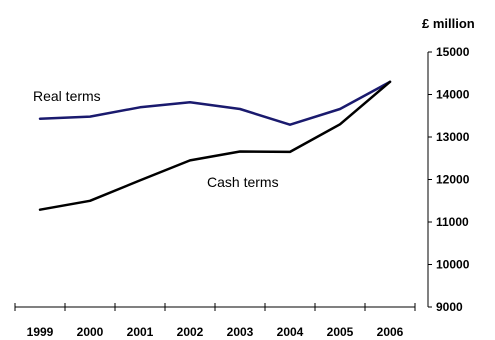 The image size is (495, 340). What do you see at coordinates (240, 332) in the screenshot?
I see `x-tick-label: 2003` at bounding box center [240, 332].